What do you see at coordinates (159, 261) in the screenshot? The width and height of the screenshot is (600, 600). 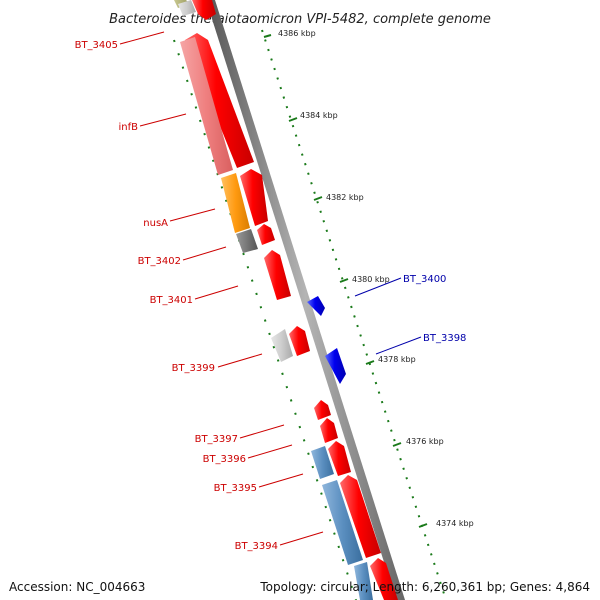 I see `label-bt3402: BT_3402` at bounding box center [159, 261].